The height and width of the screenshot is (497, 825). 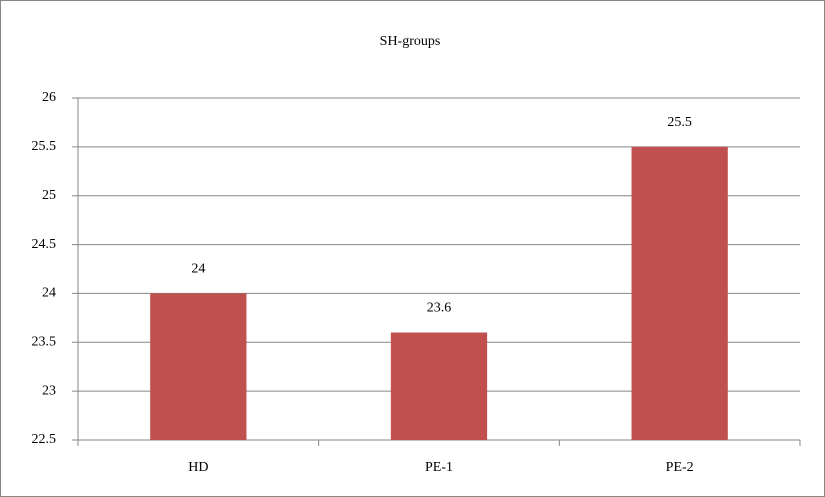 What do you see at coordinates (439, 467) in the screenshot?
I see `x-tick-label: PE-1` at bounding box center [439, 467].